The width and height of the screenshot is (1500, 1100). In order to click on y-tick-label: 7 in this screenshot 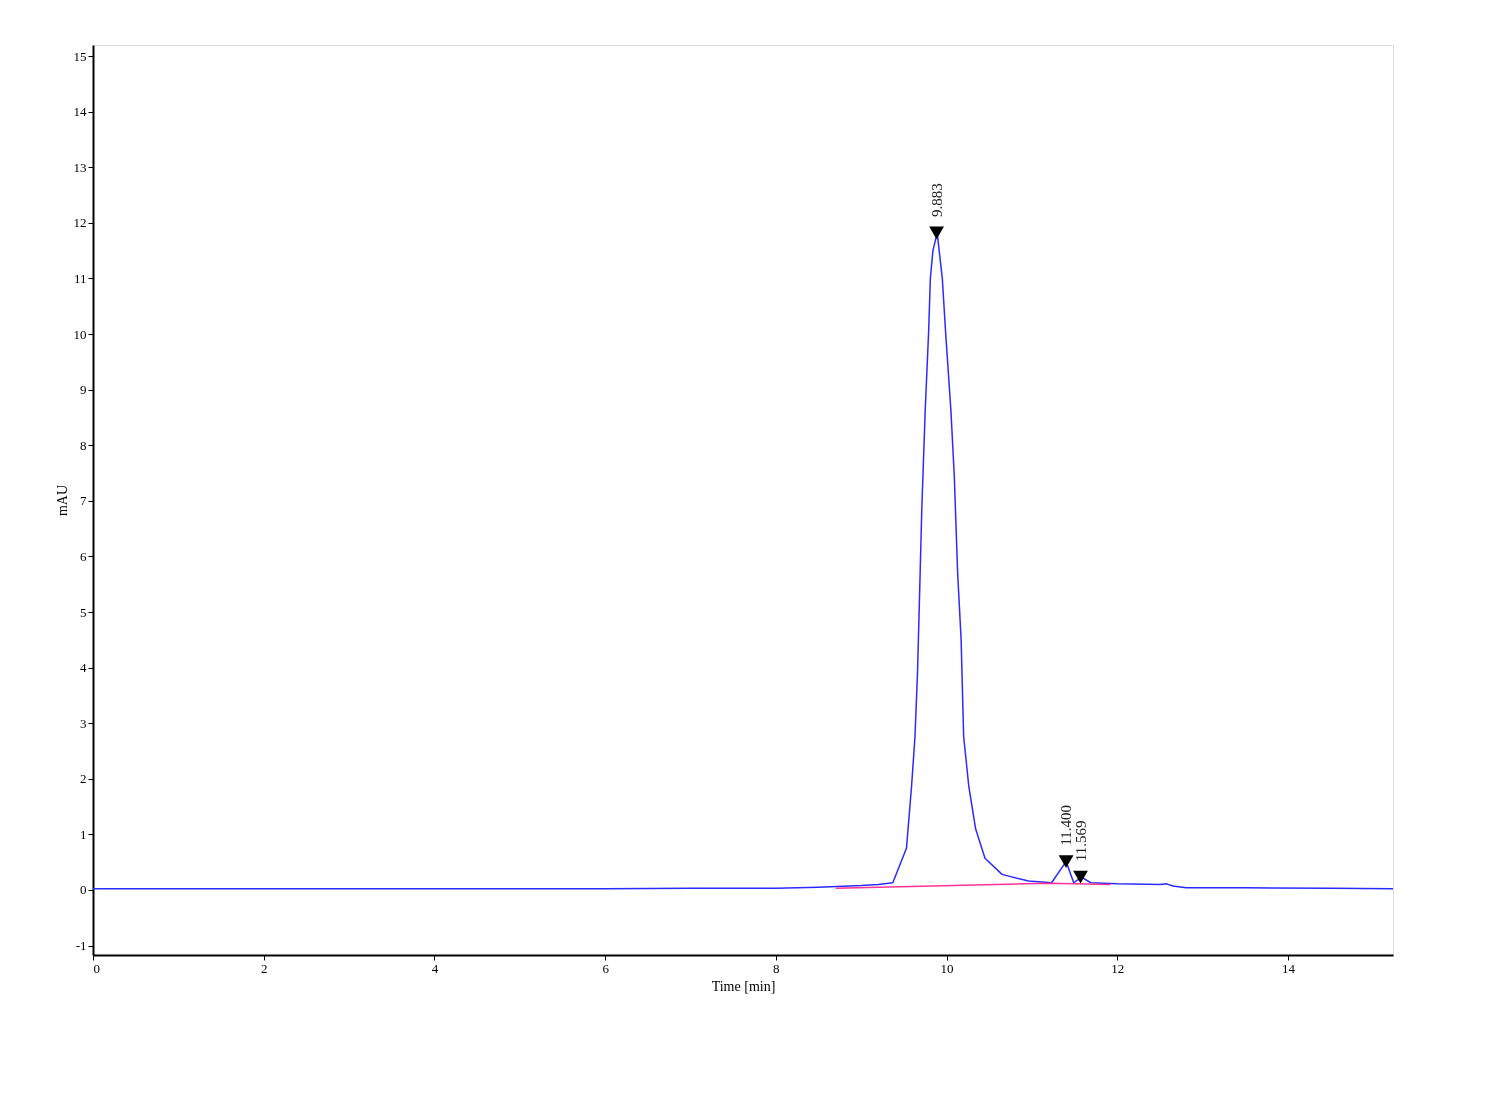, I will do `click(83, 501)`.